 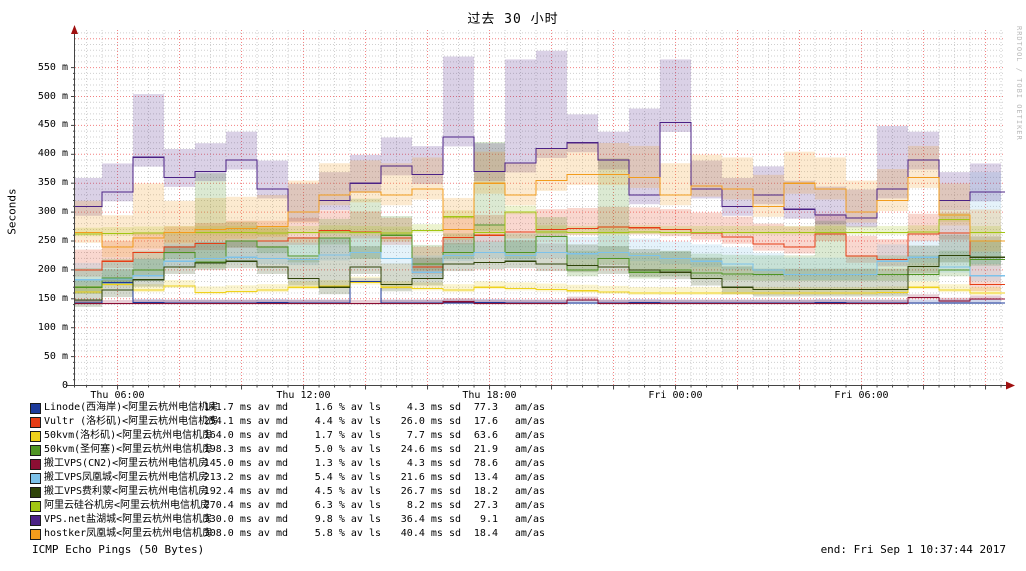 I want to click on series-loss: 5.0 % av ls, so click(x=347, y=449).